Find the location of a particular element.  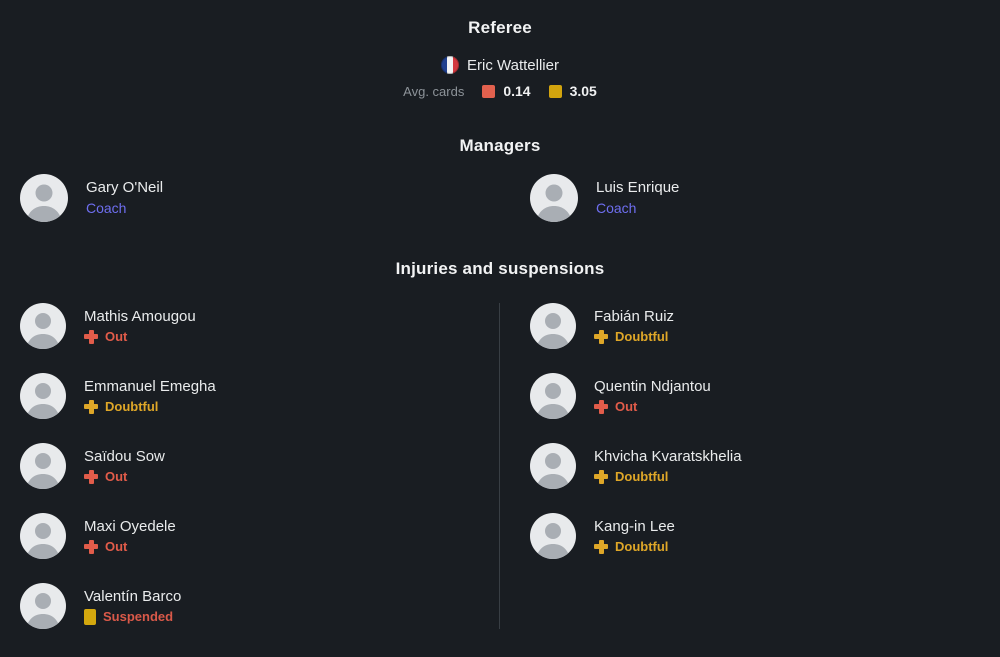

player-name: Quentin Ndjantou is located at coordinates (652, 386).